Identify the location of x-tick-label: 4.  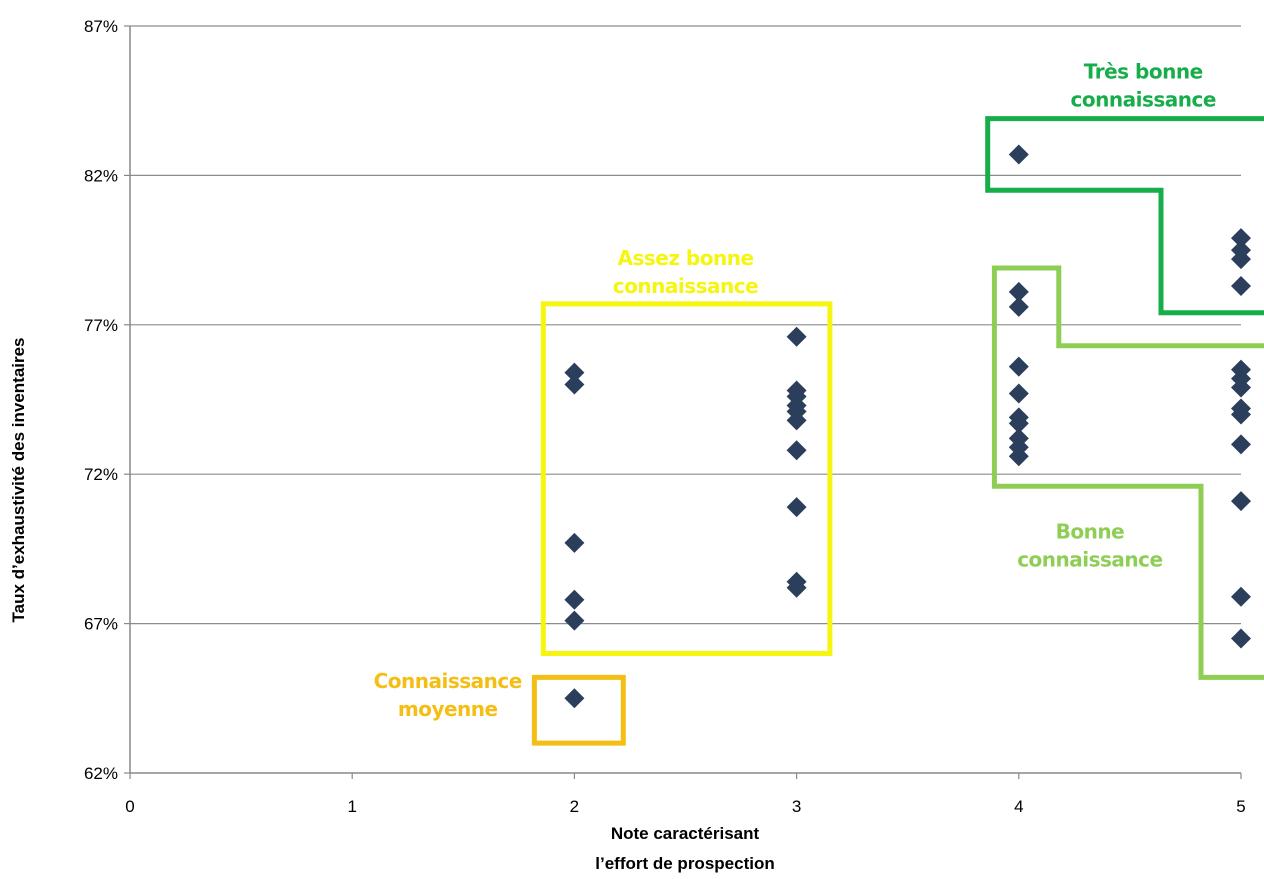
(1018, 806).